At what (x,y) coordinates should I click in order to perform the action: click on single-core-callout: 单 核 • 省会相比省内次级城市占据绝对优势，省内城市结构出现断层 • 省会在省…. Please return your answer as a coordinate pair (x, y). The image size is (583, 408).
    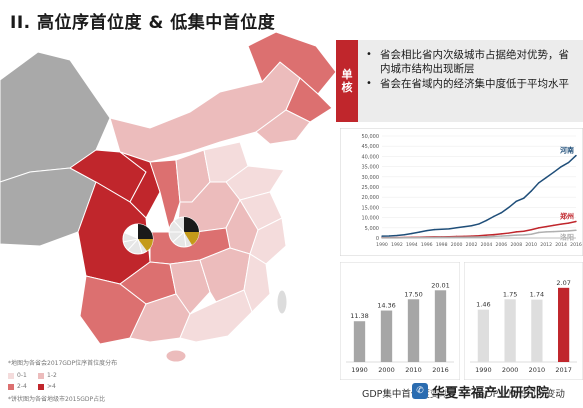
    Looking at the image, I should click on (459, 81).